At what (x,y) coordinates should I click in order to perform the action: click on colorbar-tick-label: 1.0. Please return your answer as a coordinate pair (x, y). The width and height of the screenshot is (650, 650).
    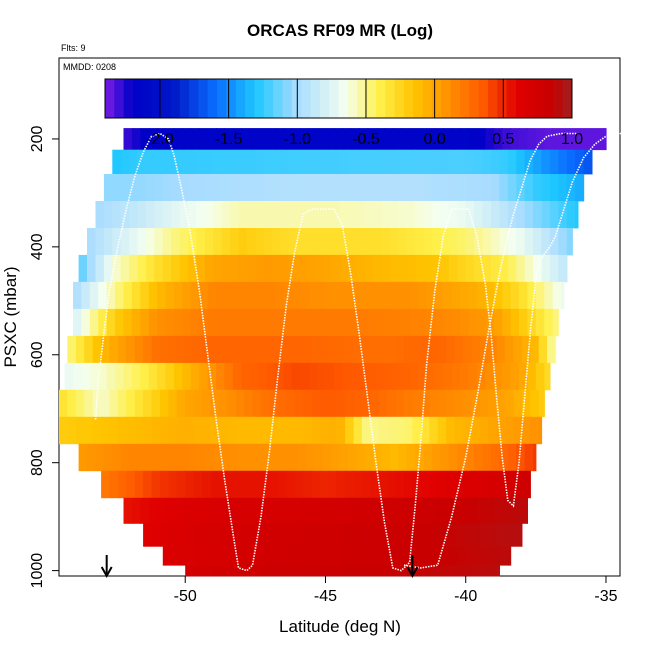
    Looking at the image, I should click on (572, 139).